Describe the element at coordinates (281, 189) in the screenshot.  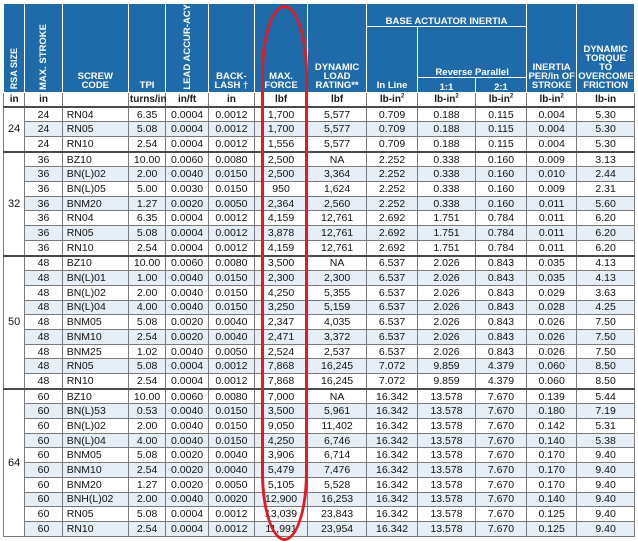
I see `table-cell: 950` at that location.